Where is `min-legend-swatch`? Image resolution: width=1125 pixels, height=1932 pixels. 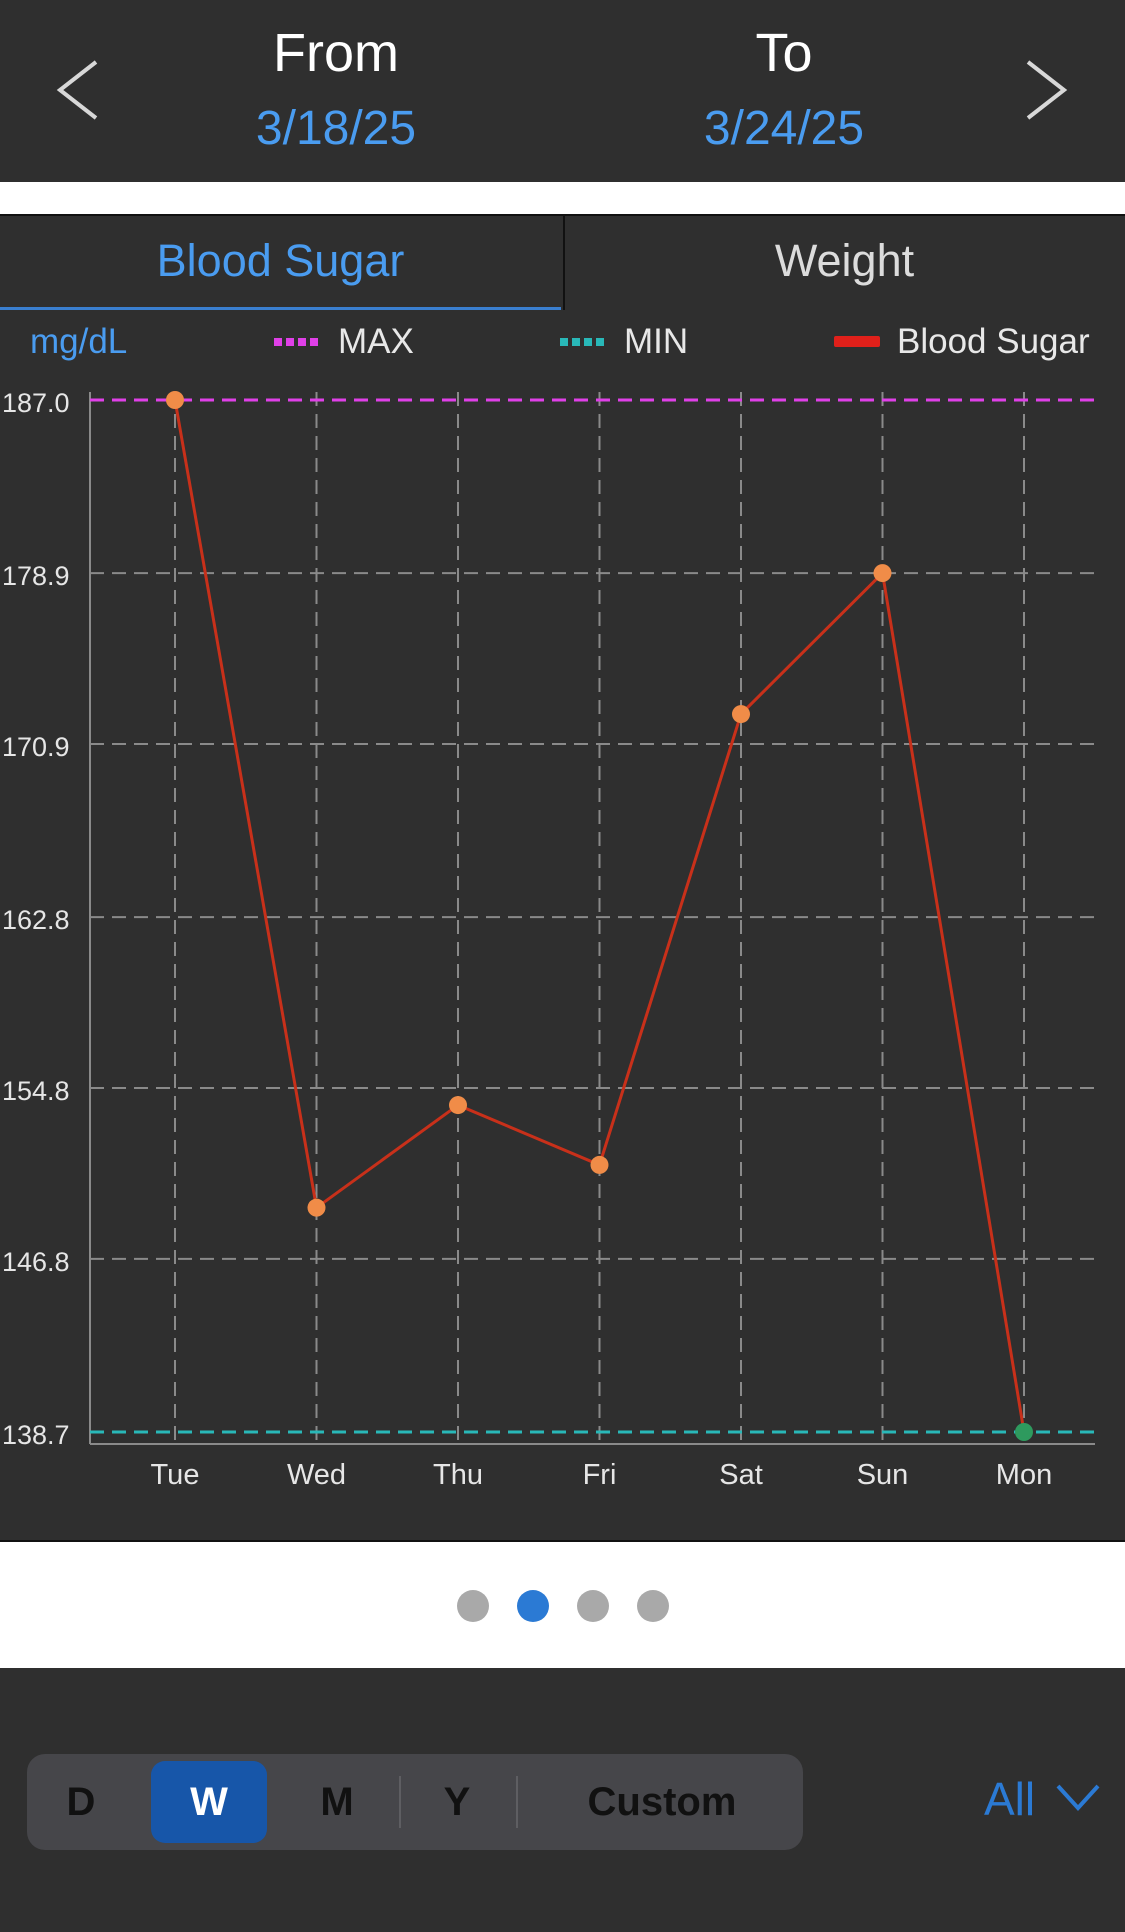
min-legend-swatch is located at coordinates (583, 342).